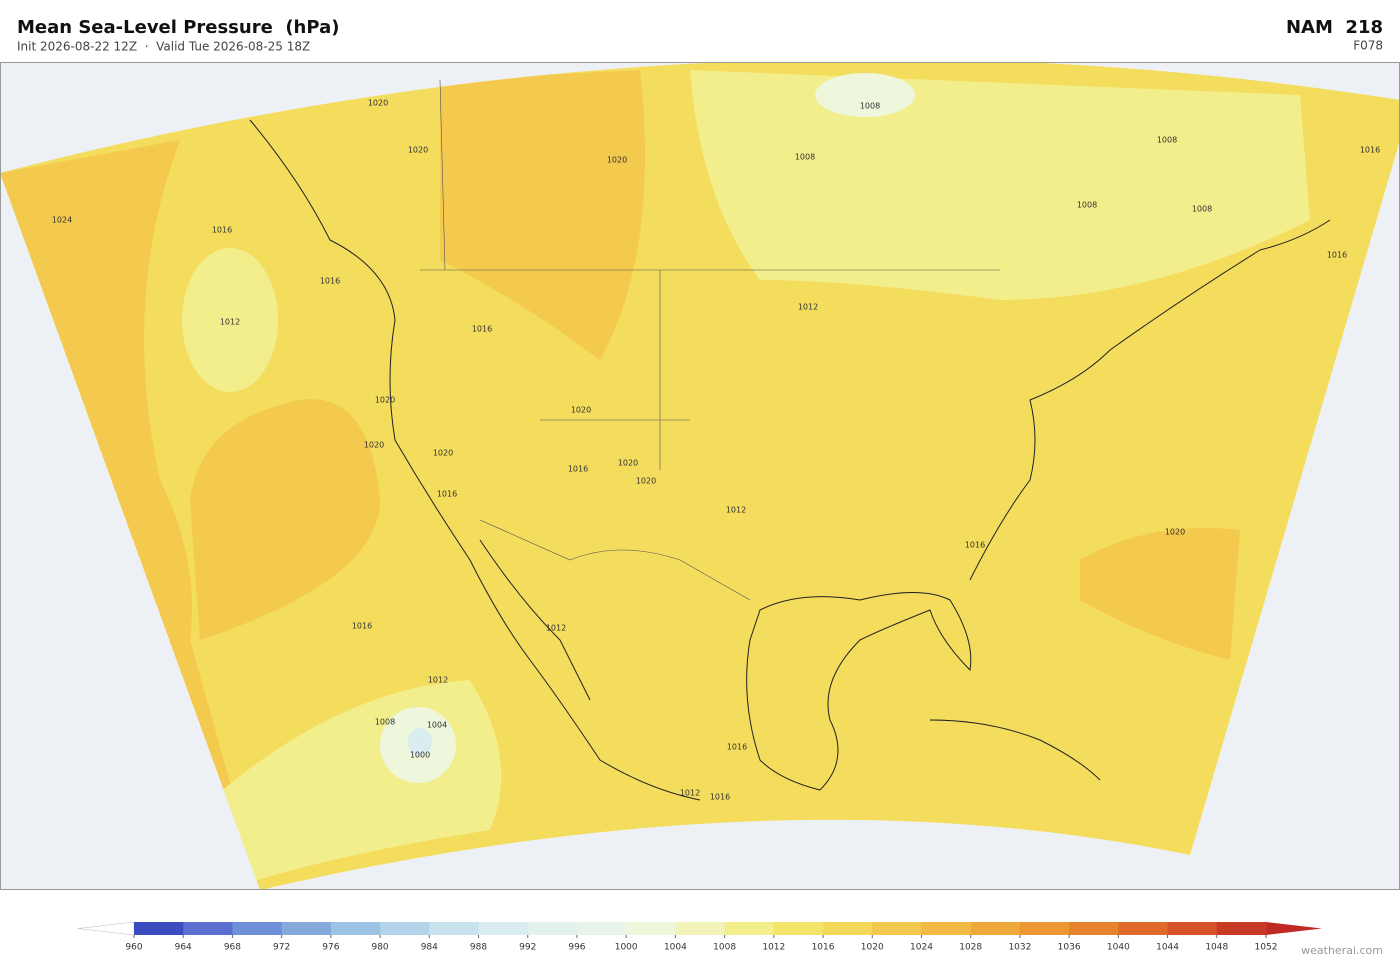 The width and height of the screenshot is (1400, 969). I want to click on colorbar-tick-label: 996, so click(576, 948).